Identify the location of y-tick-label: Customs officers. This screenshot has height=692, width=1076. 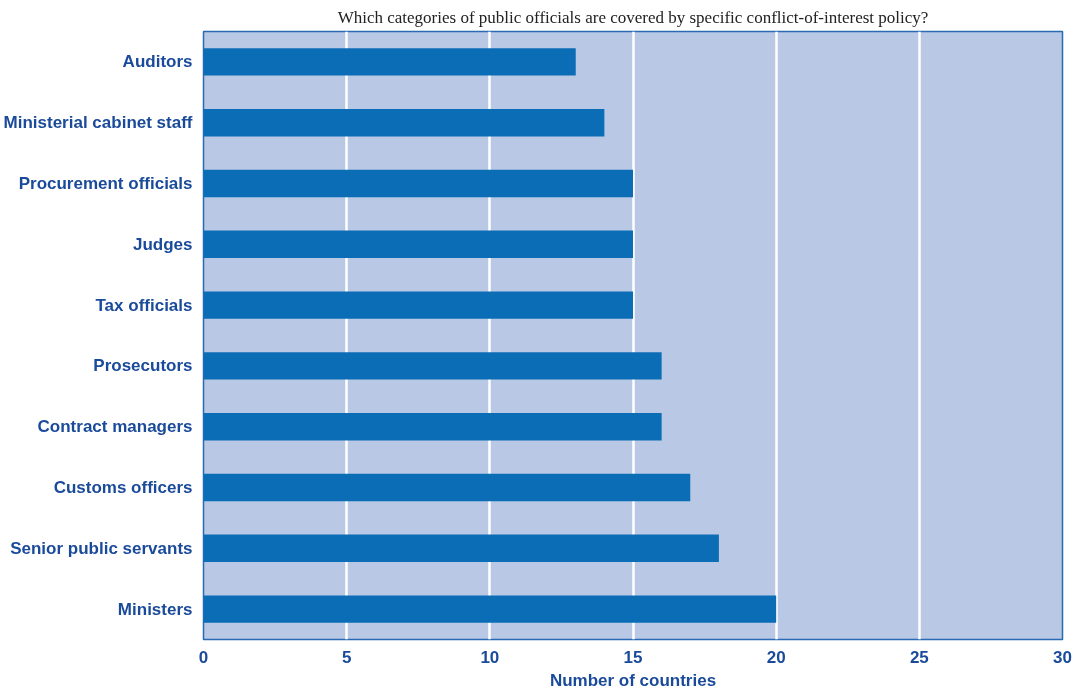
(123, 487).